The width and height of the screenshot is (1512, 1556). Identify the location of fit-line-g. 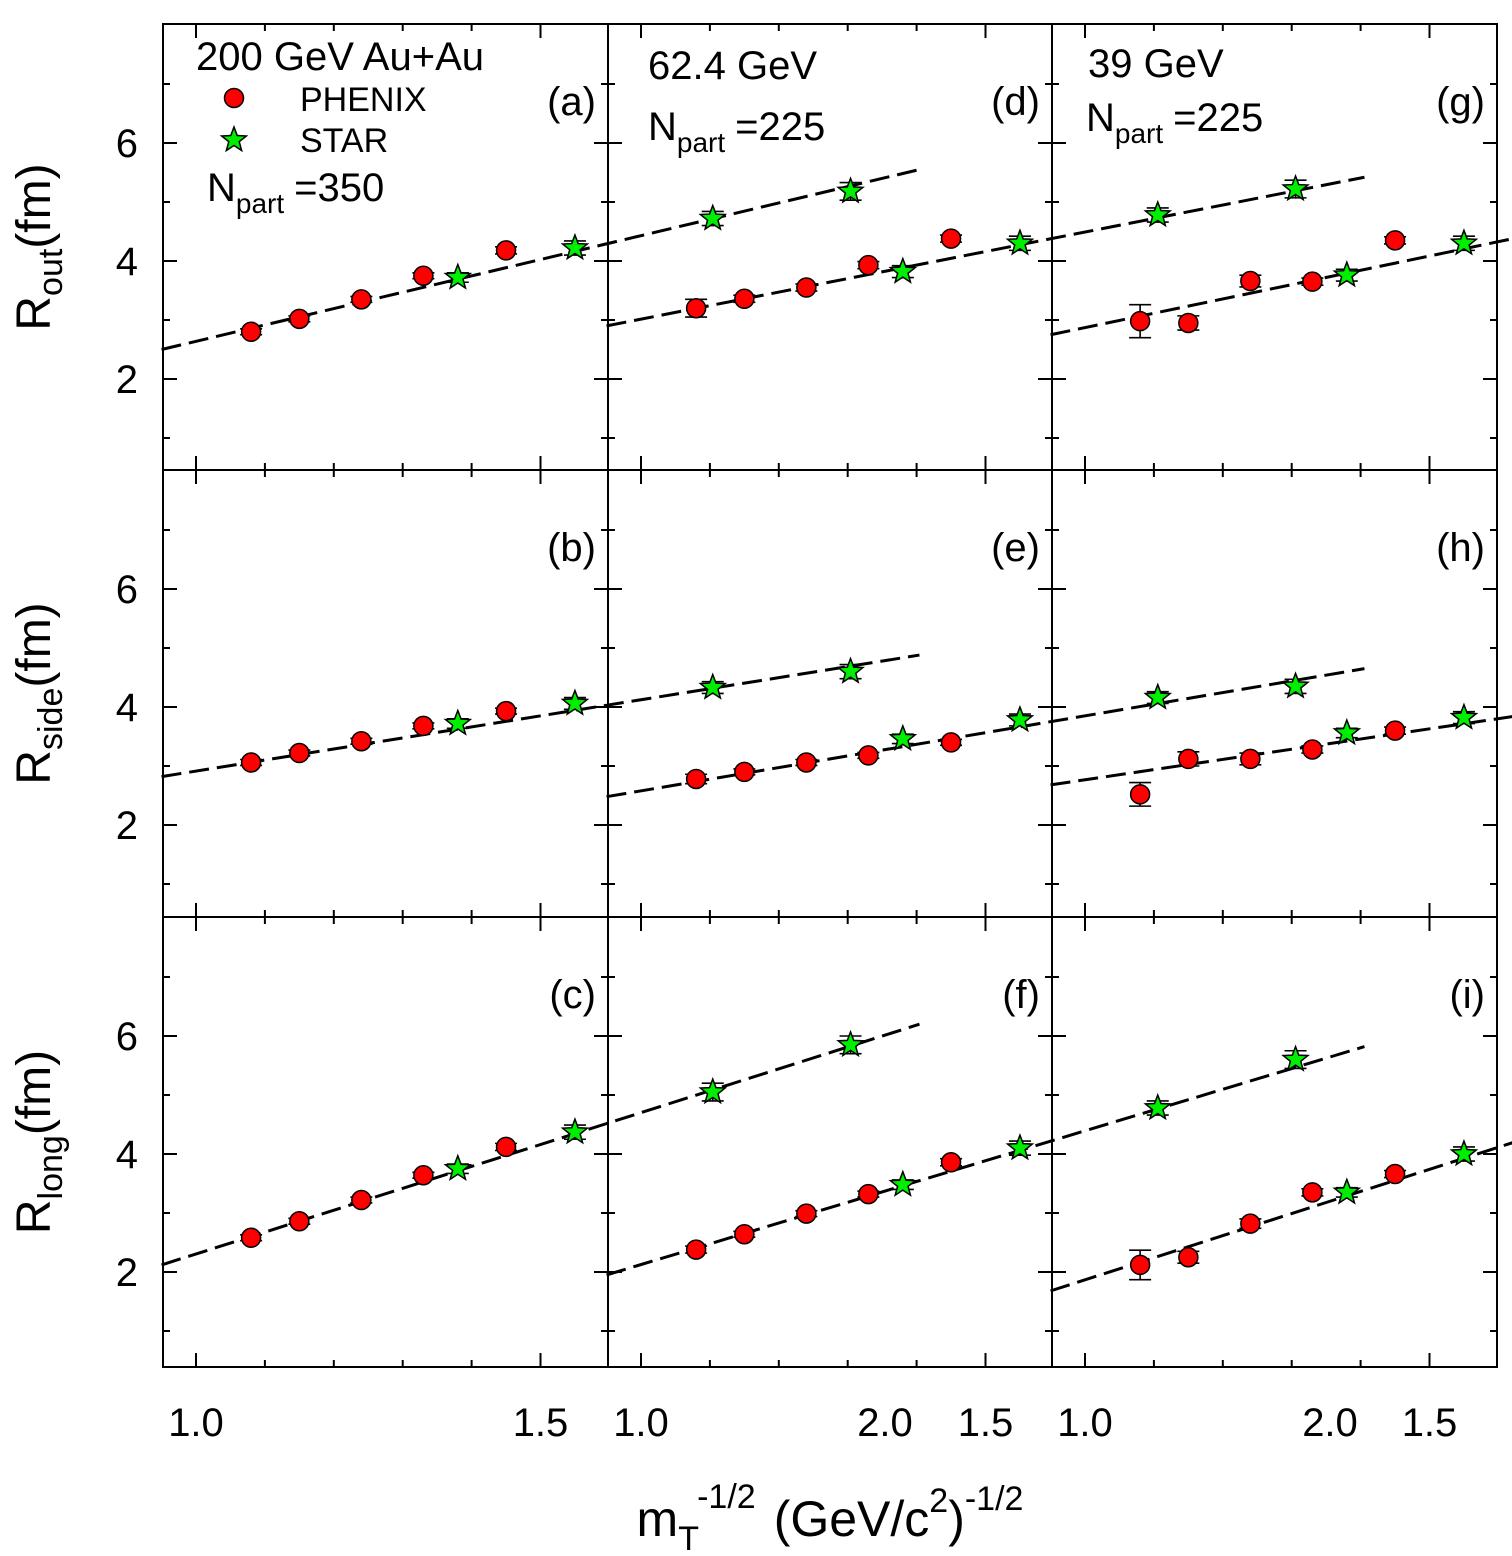
(1281, 287).